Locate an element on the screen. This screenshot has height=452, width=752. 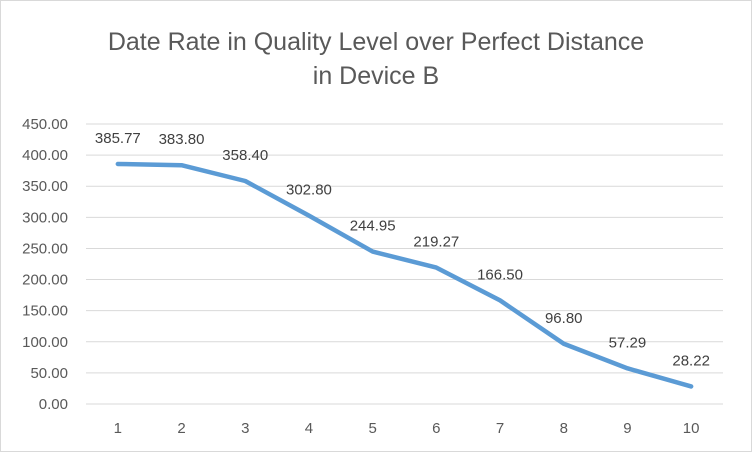
y-tick-label: 100.00 is located at coordinates (45, 342).